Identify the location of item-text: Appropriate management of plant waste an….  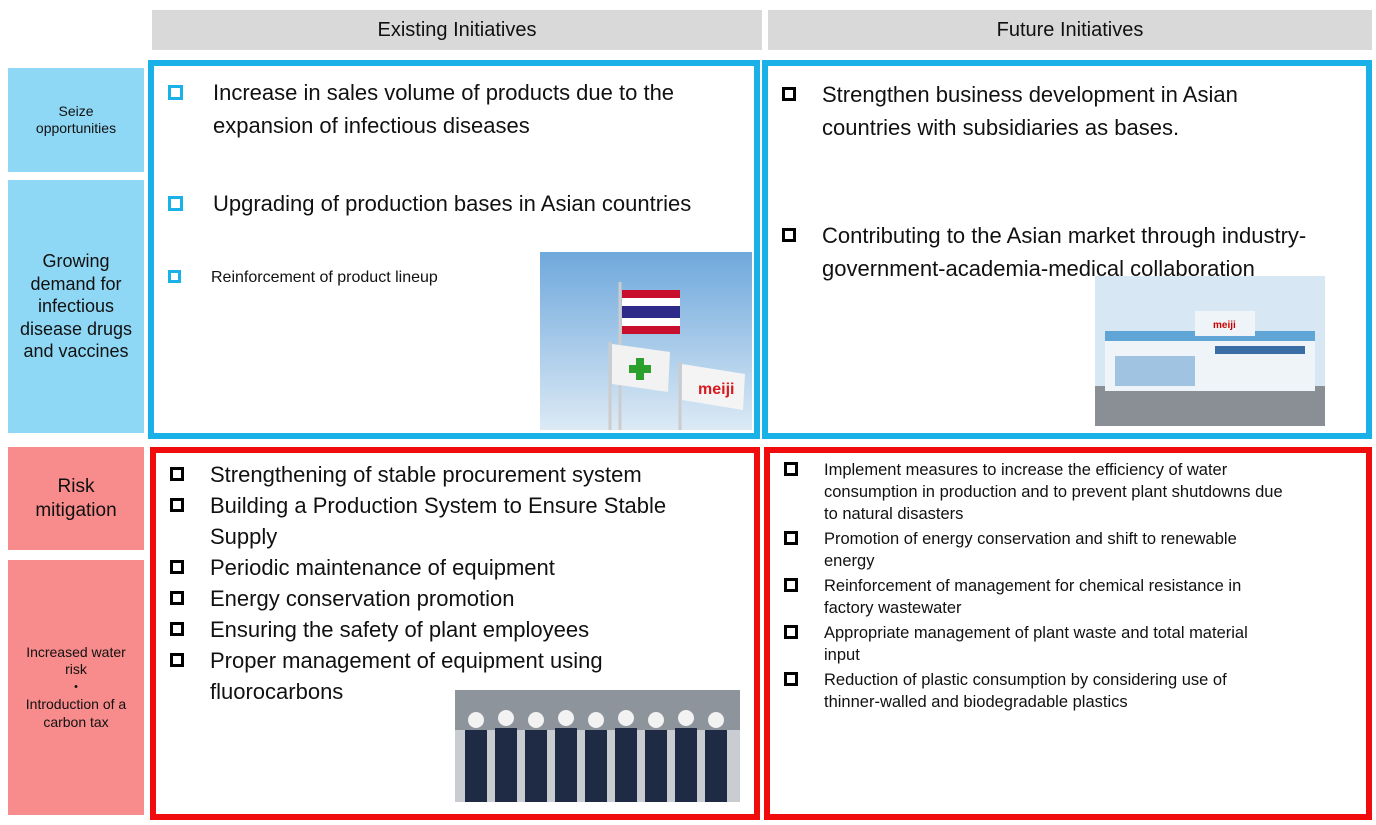
(1036, 644).